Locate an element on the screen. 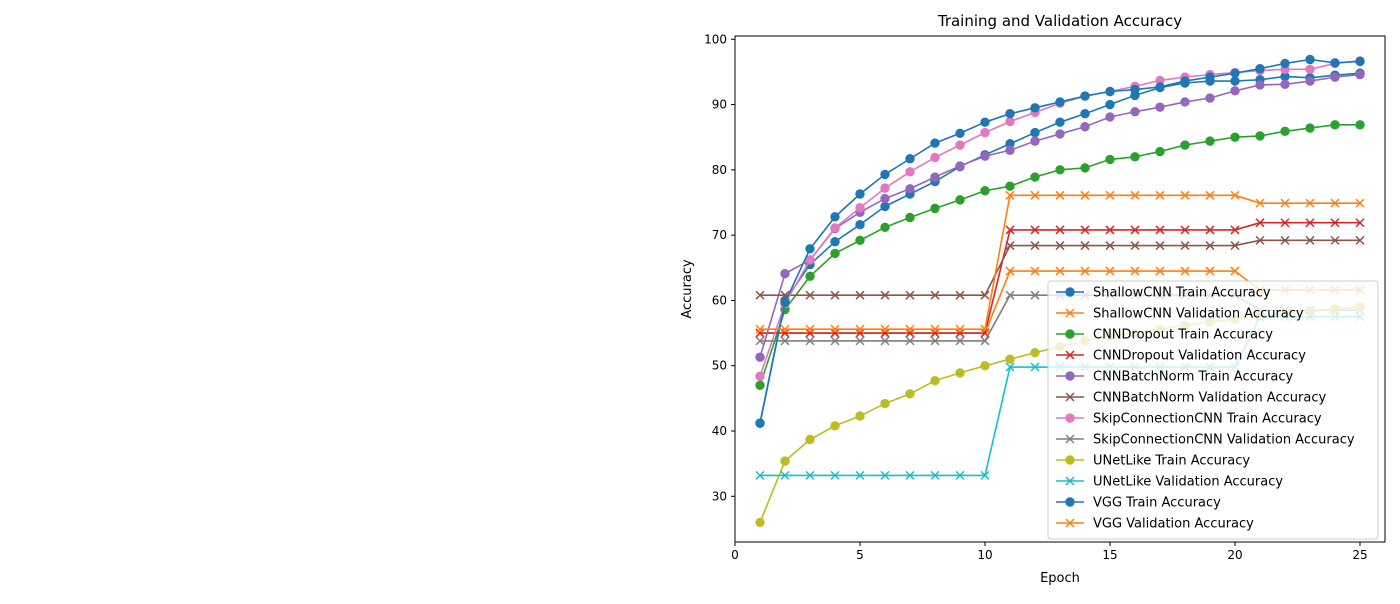  y-tick-label: 60 is located at coordinates (719, 300).